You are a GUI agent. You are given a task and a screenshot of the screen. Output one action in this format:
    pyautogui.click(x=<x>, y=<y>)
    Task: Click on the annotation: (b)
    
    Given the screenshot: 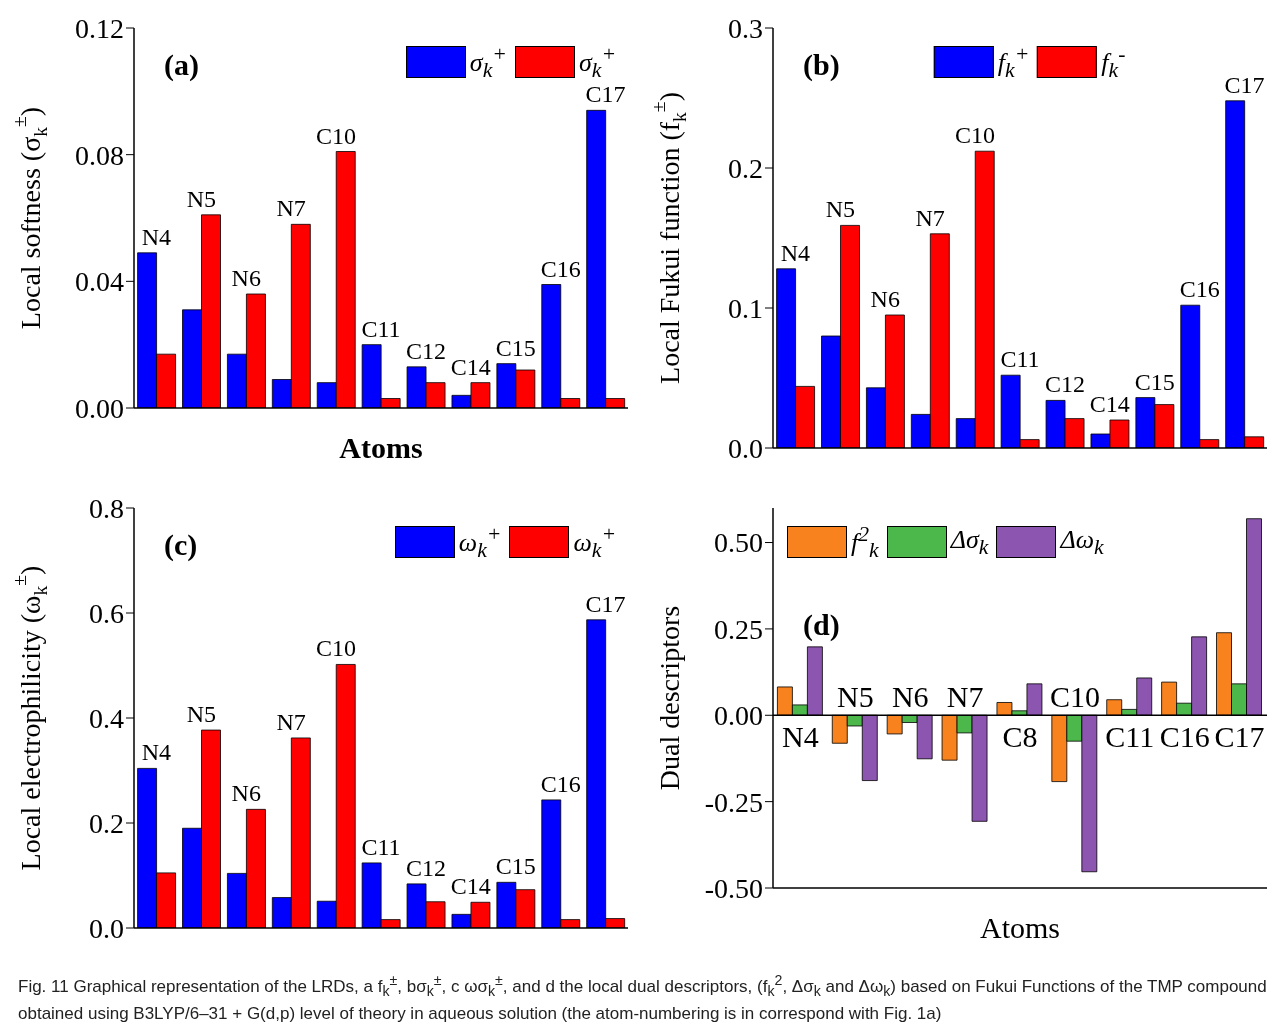 What is the action you would take?
    pyautogui.click(x=821, y=65)
    